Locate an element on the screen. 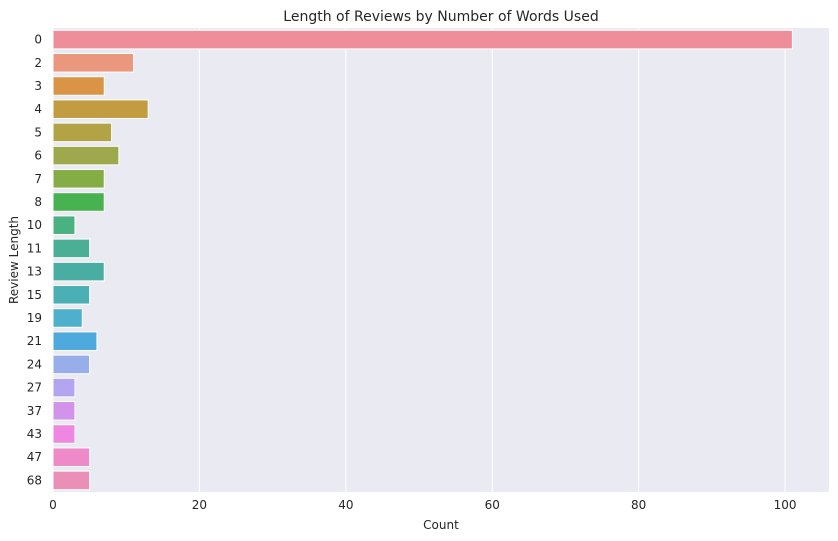 Image resolution: width=838 pixels, height=541 pixels. y-tick-label: 6 is located at coordinates (38, 156).